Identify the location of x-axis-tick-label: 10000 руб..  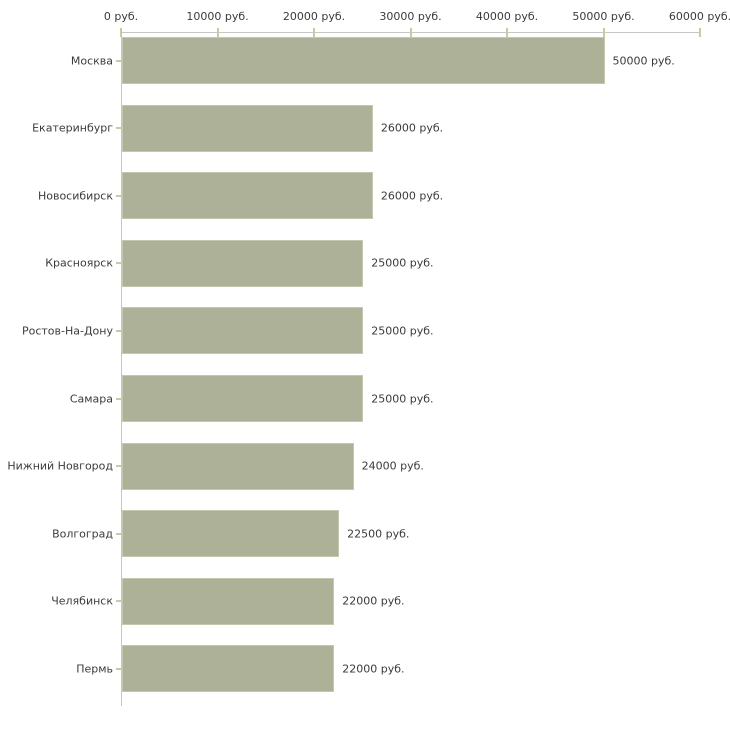
(217, 16).